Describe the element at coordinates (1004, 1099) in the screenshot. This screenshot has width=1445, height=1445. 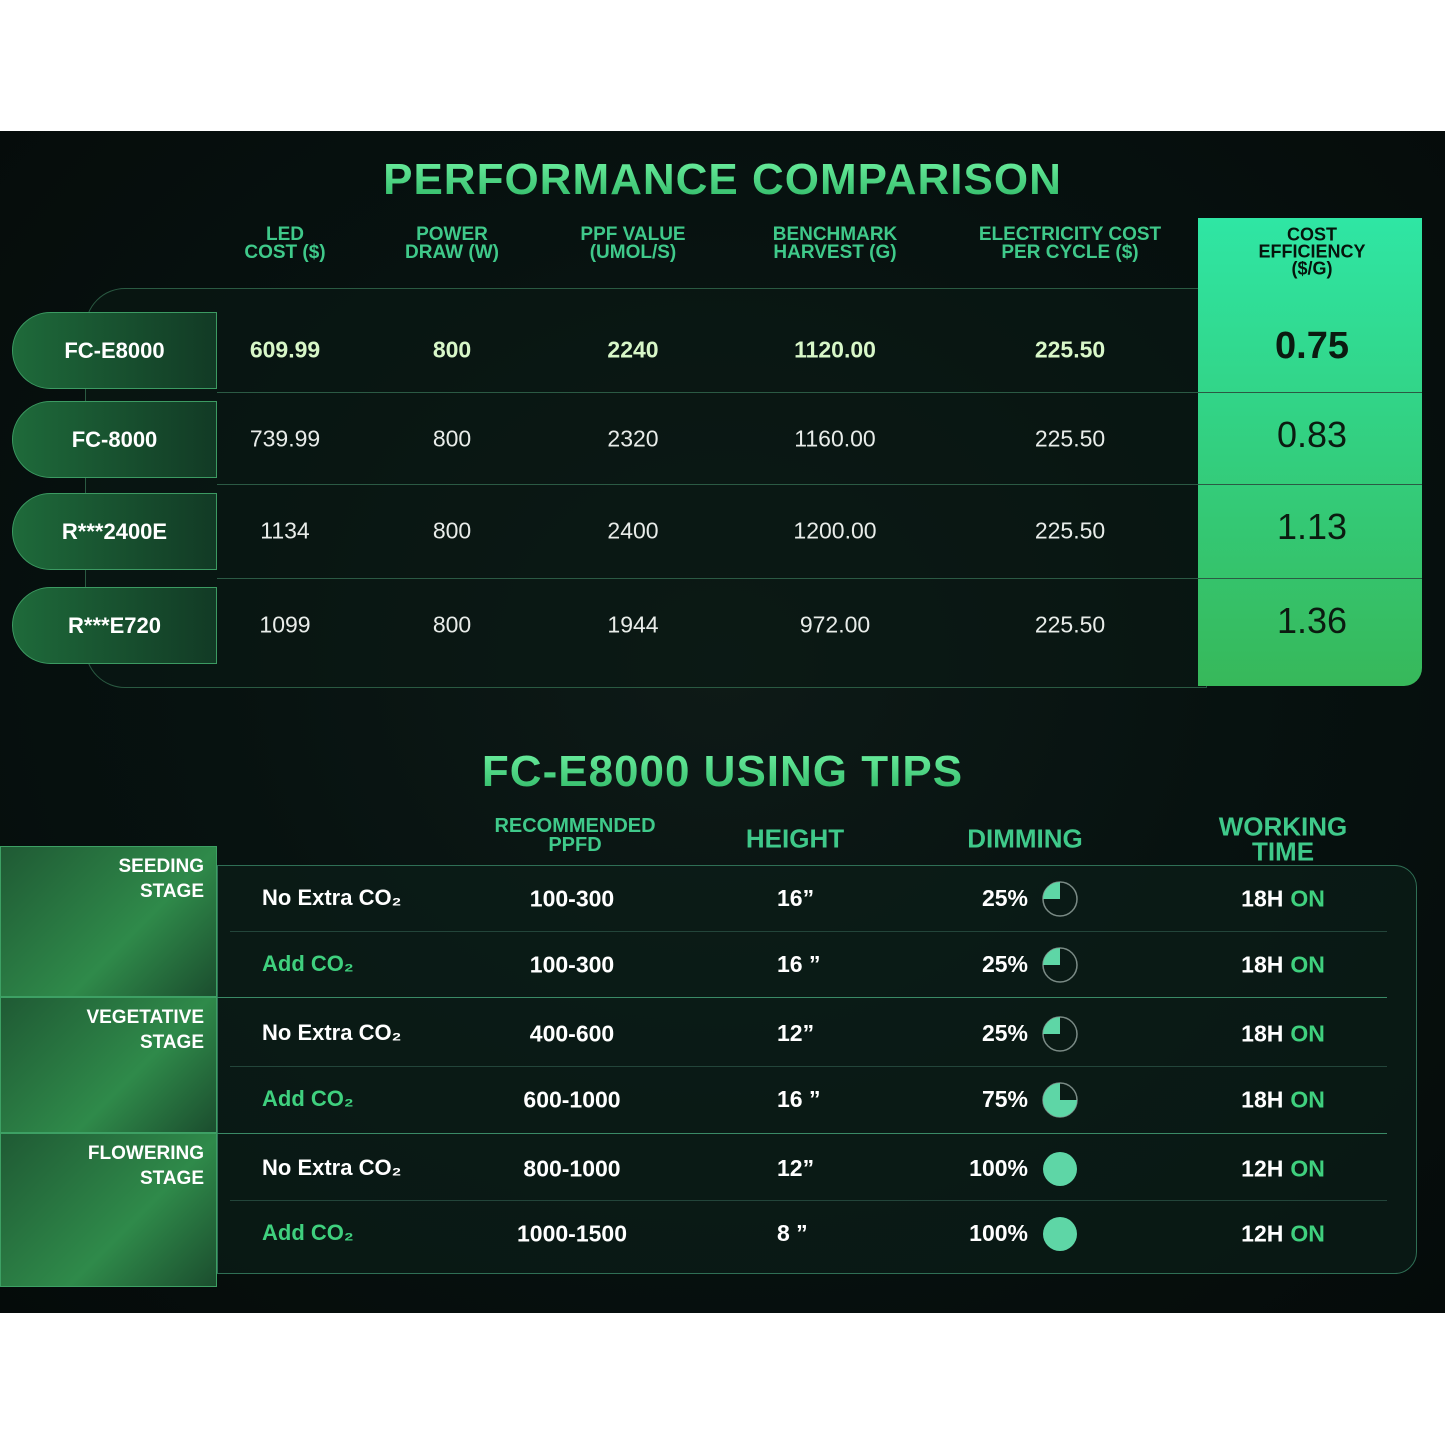
I see `dimming: 75%` at that location.